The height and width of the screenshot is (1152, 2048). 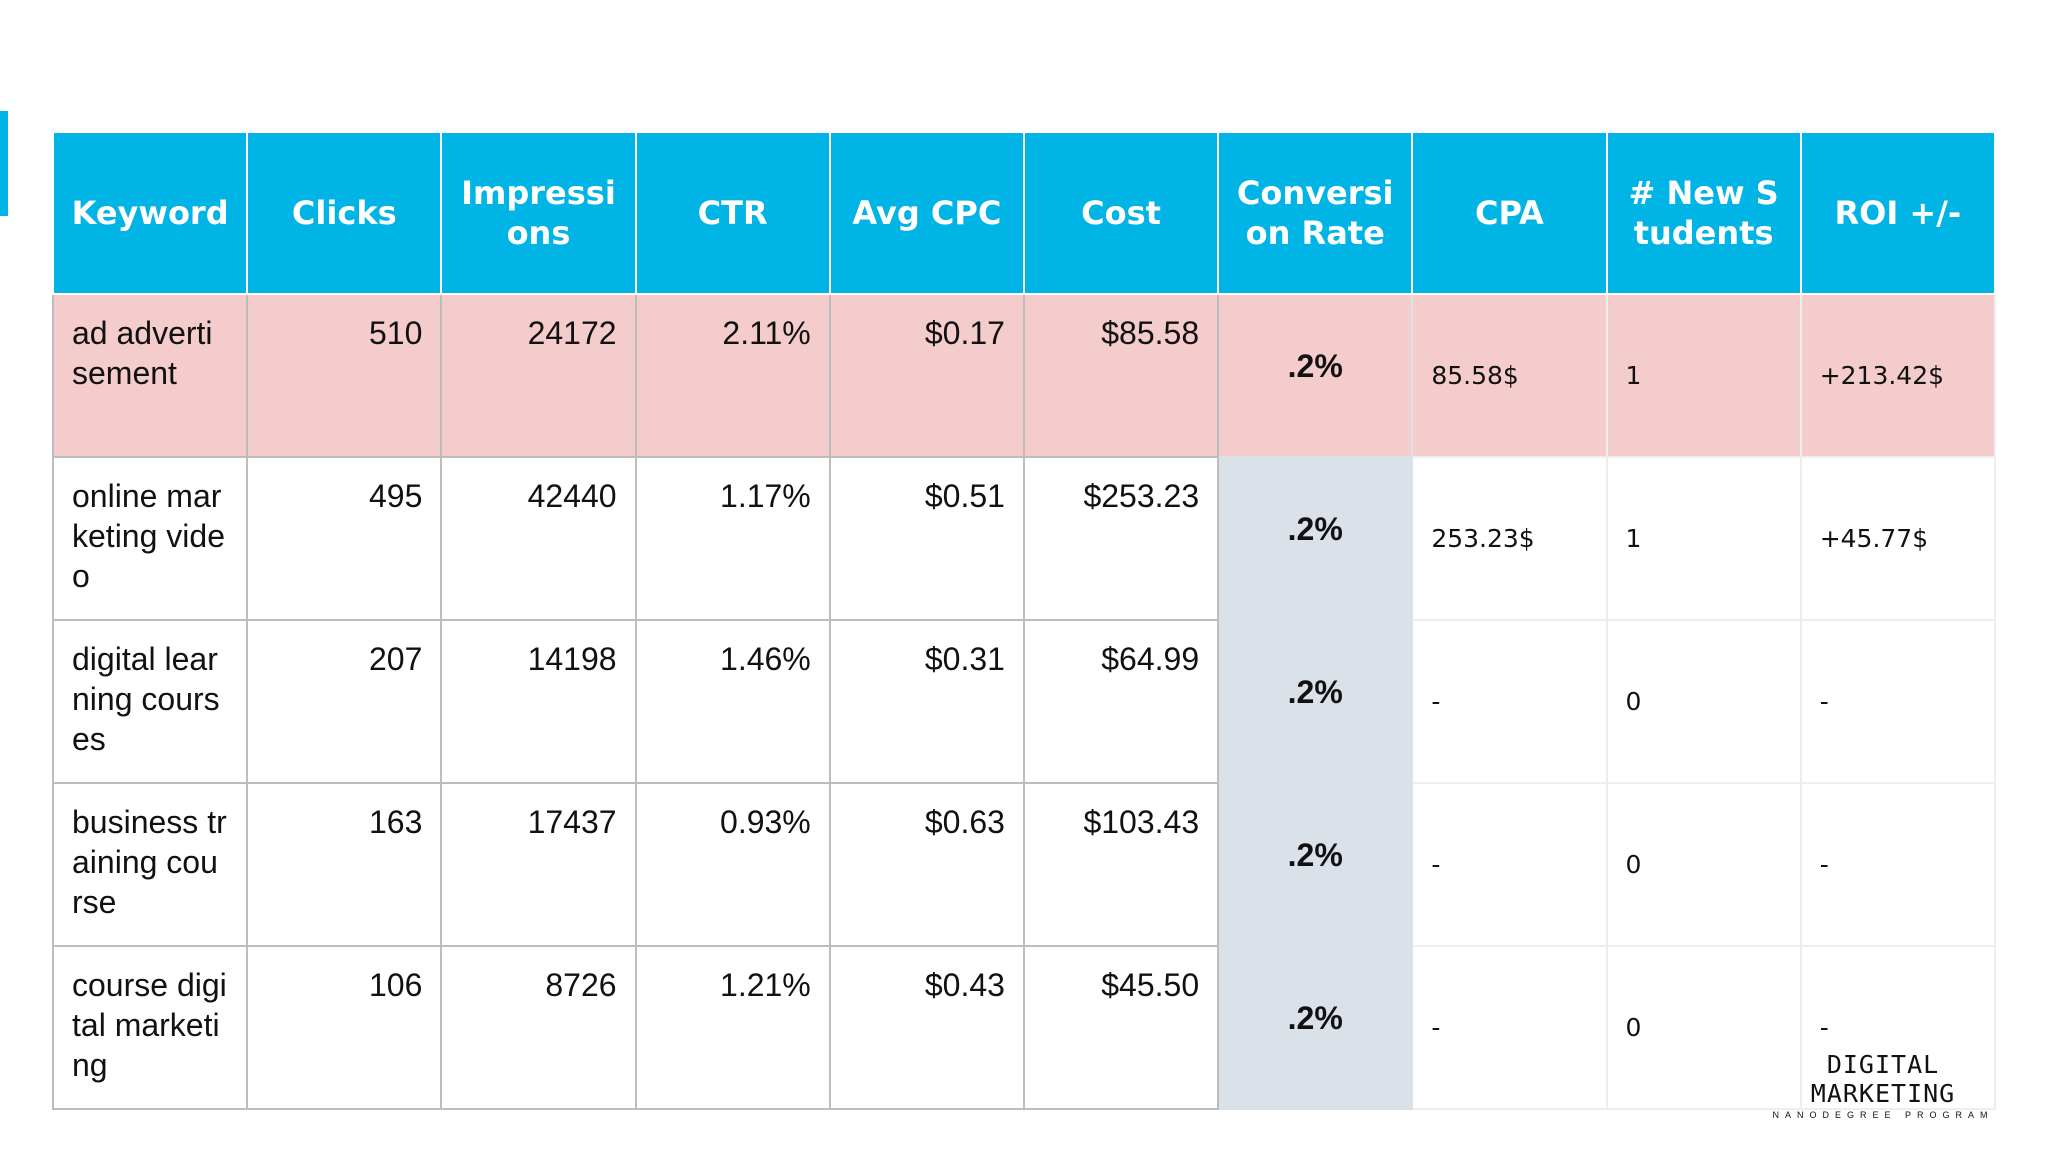 I want to click on table-cell: course digital marketing, so click(x=150, y=1027).